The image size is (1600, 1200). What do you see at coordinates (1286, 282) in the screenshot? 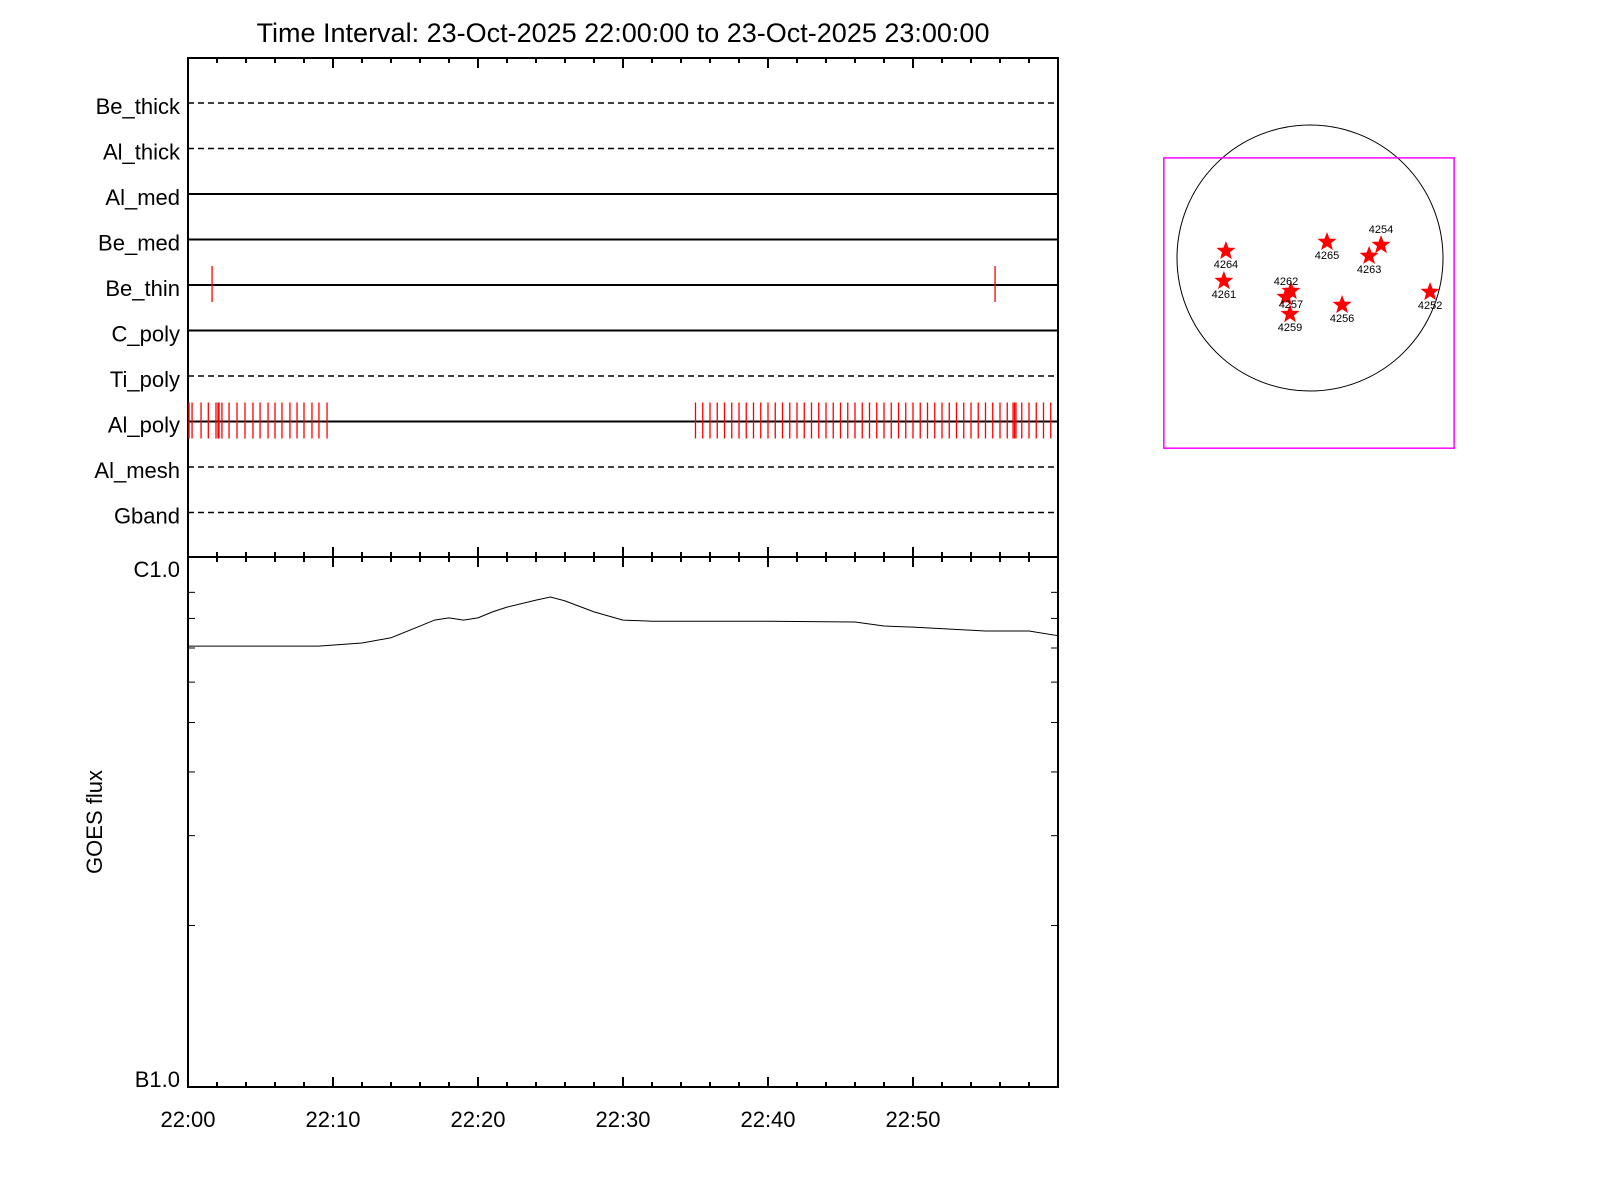
I see `active-region-label: 4262` at bounding box center [1286, 282].